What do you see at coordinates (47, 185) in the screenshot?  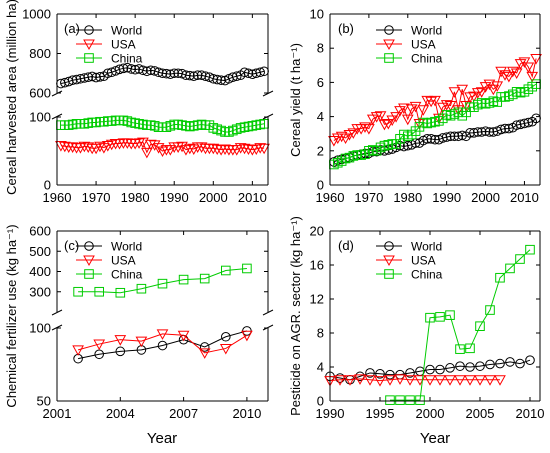 I see `y-tick-label: 0` at bounding box center [47, 185].